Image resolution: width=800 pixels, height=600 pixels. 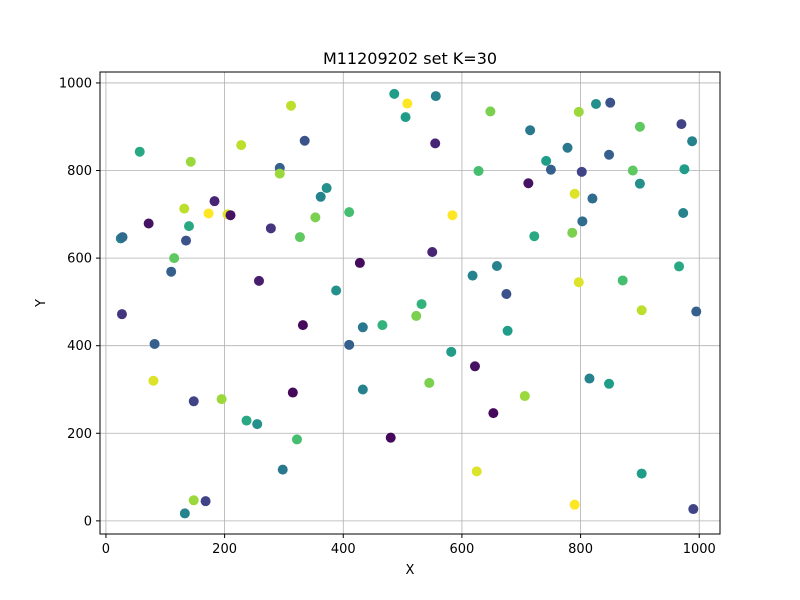 I want to click on x-tick-label: 800, so click(x=580, y=549).